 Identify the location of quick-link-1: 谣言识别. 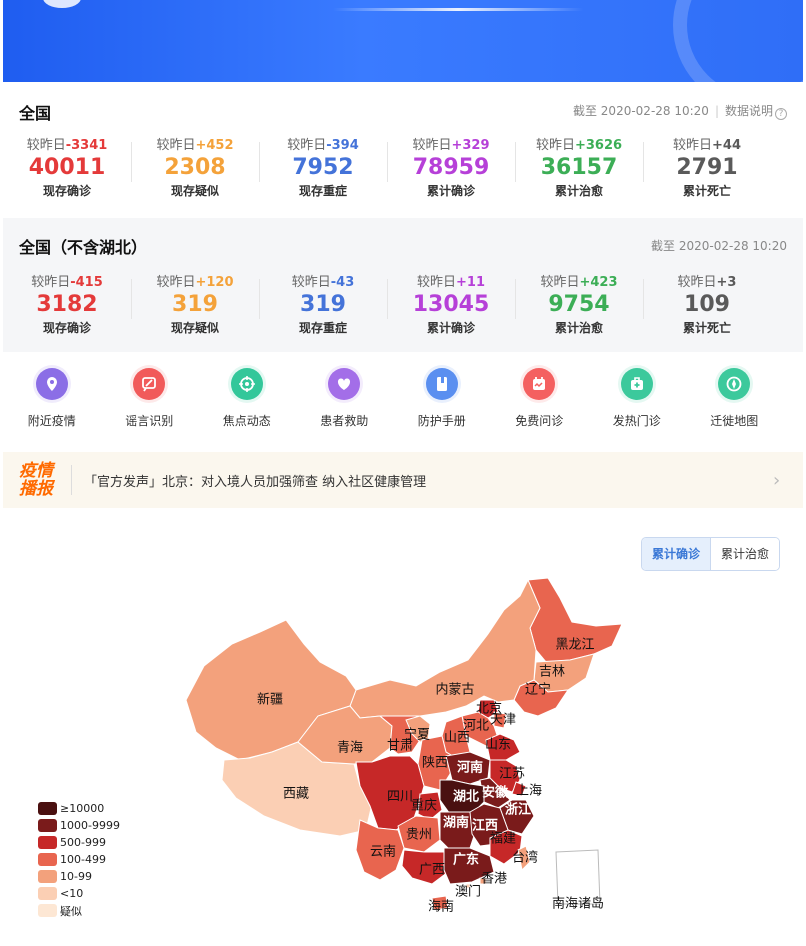
(150, 401).